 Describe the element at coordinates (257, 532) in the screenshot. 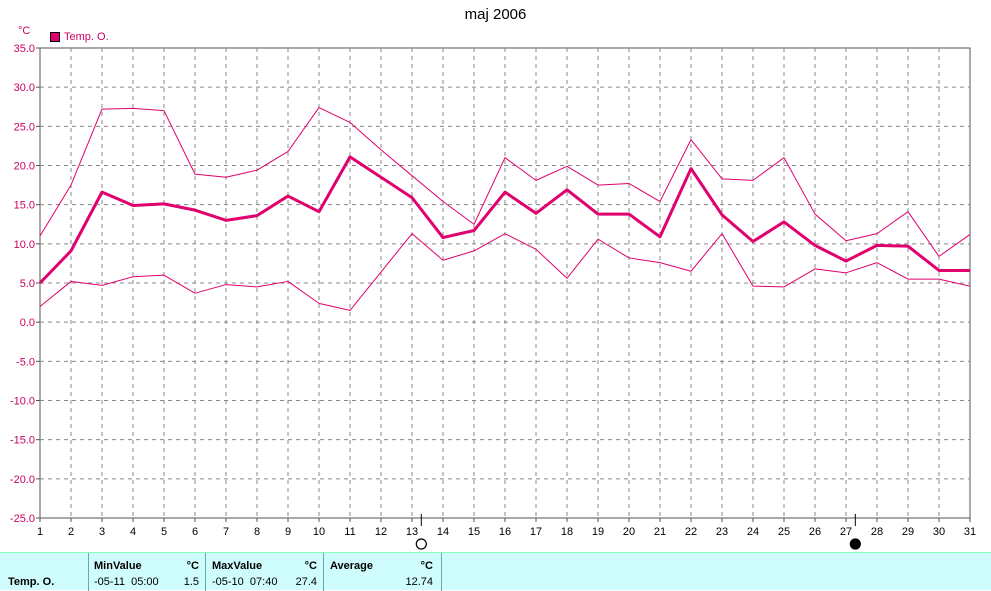

I see `x-tick-label: 8` at that location.